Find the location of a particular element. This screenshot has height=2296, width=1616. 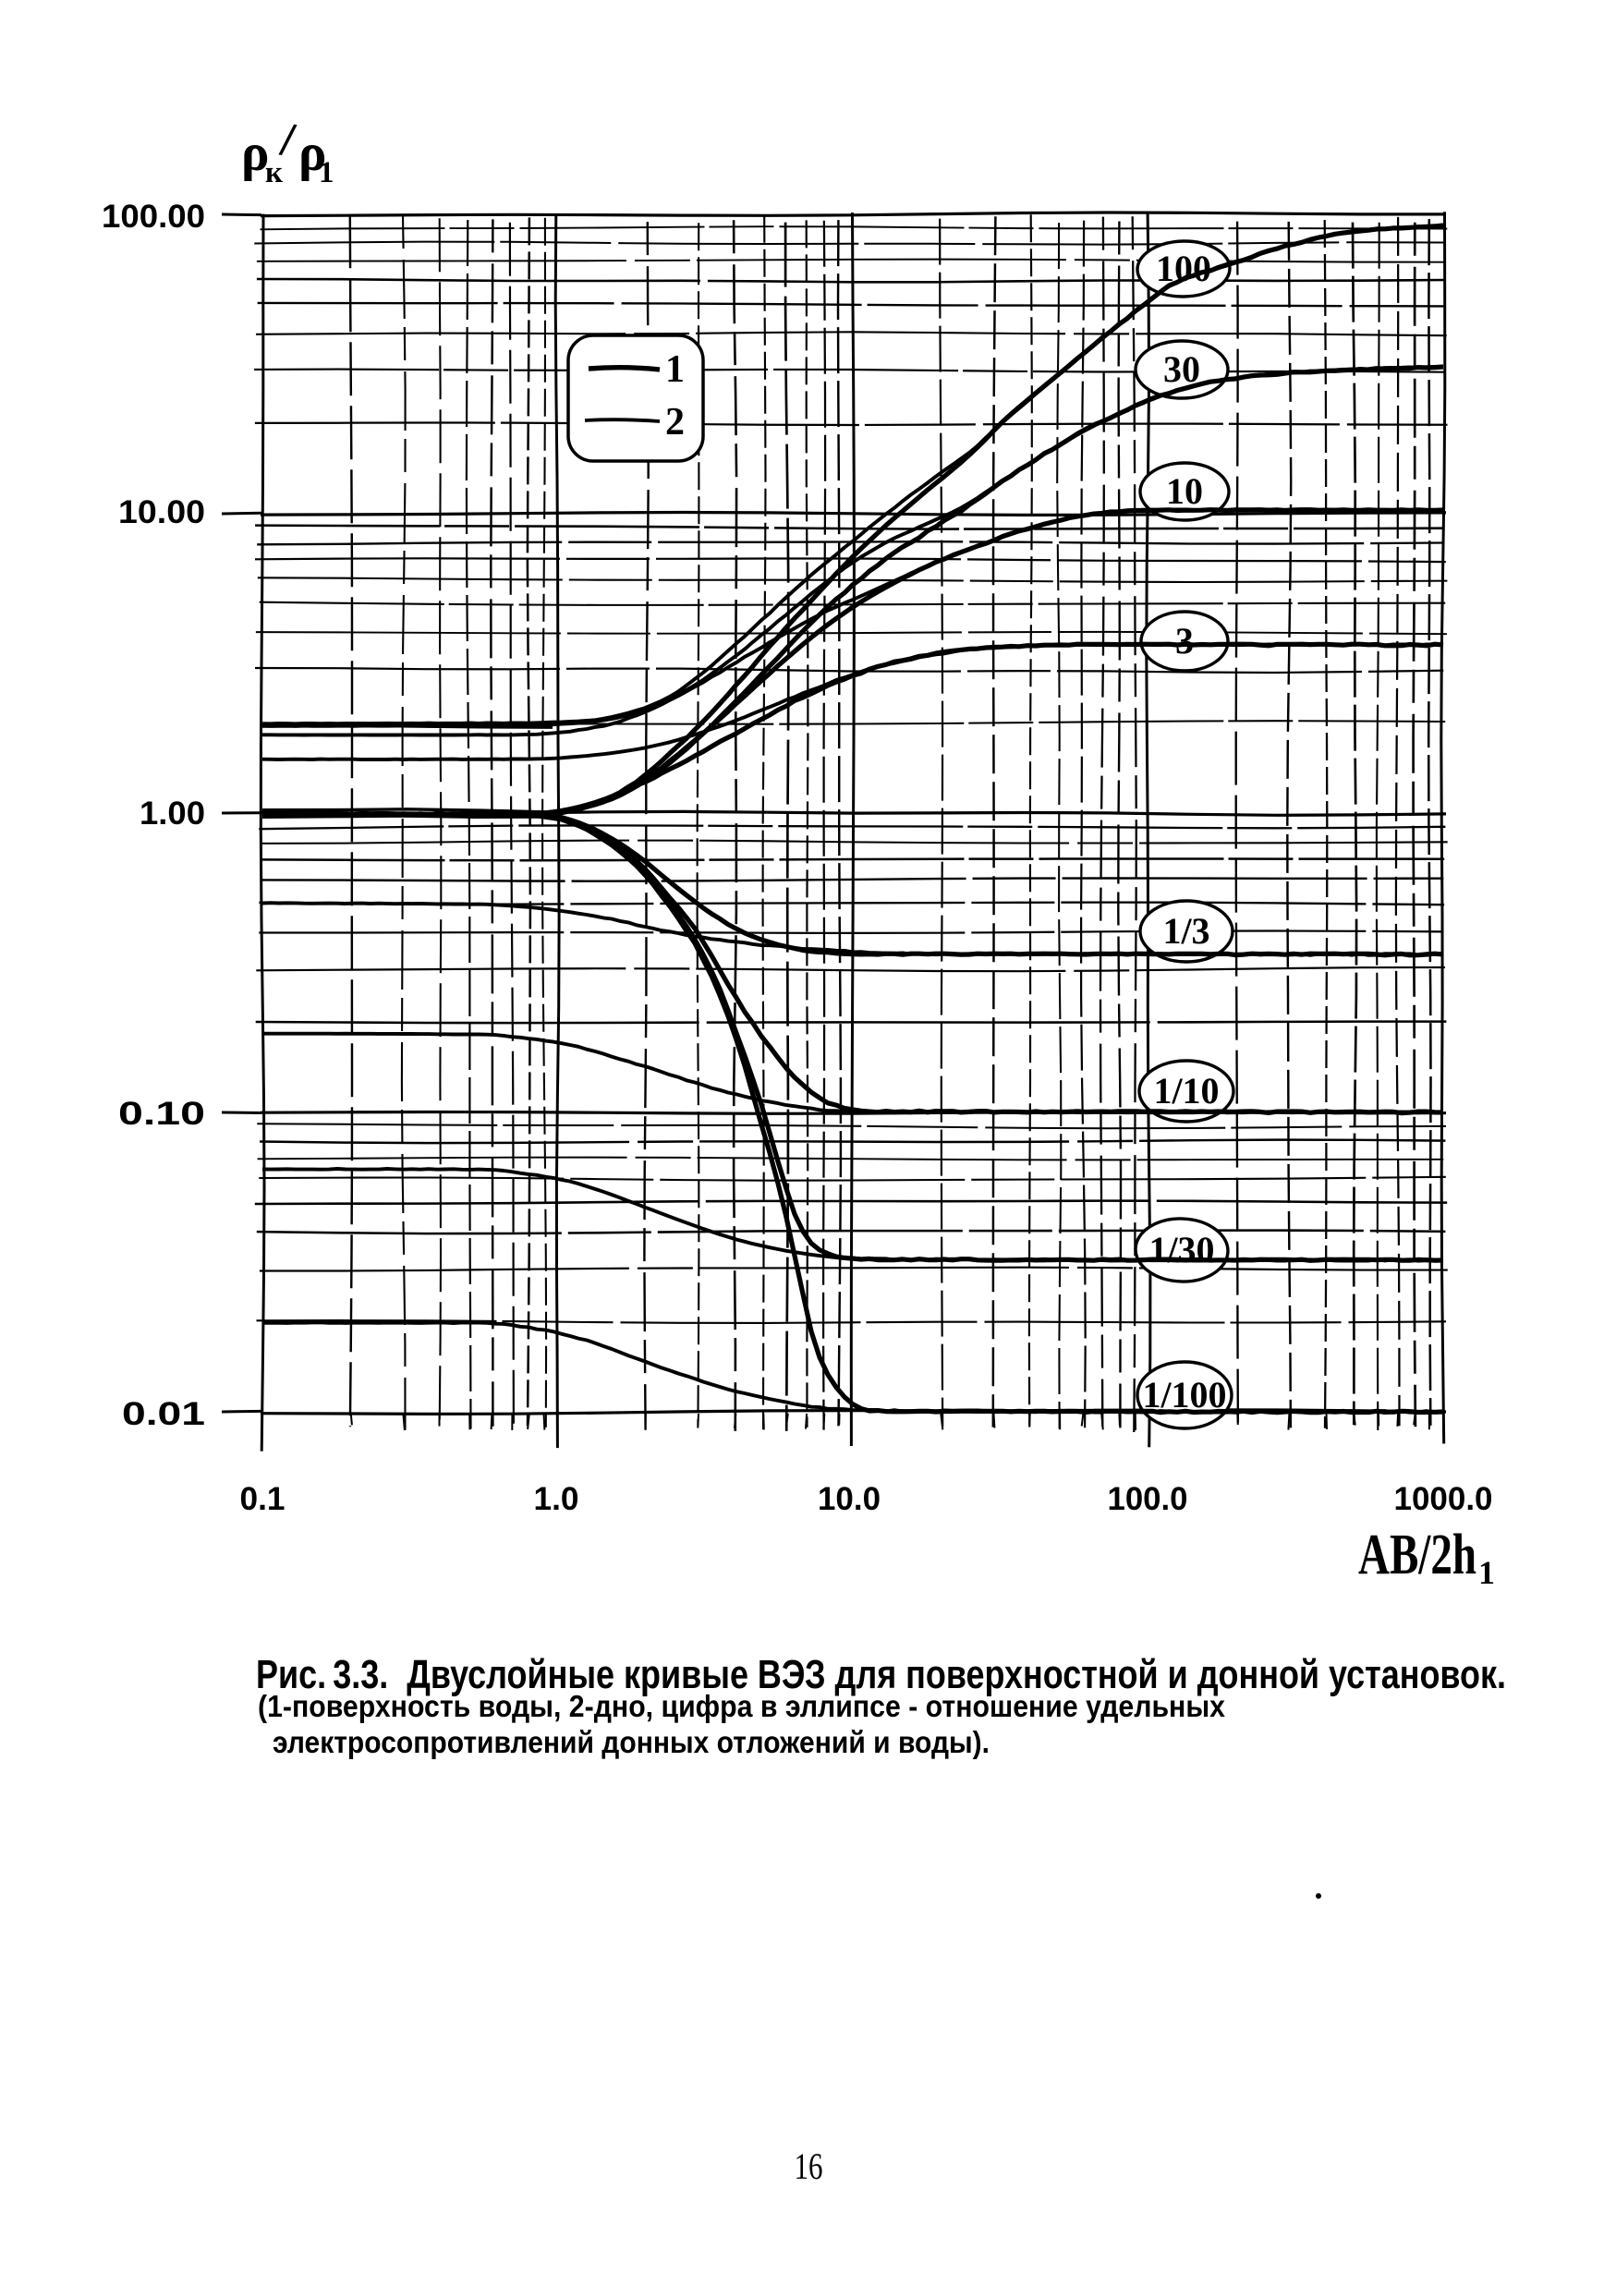

svg-text: 100.0 is located at coordinates (1148, 1499).